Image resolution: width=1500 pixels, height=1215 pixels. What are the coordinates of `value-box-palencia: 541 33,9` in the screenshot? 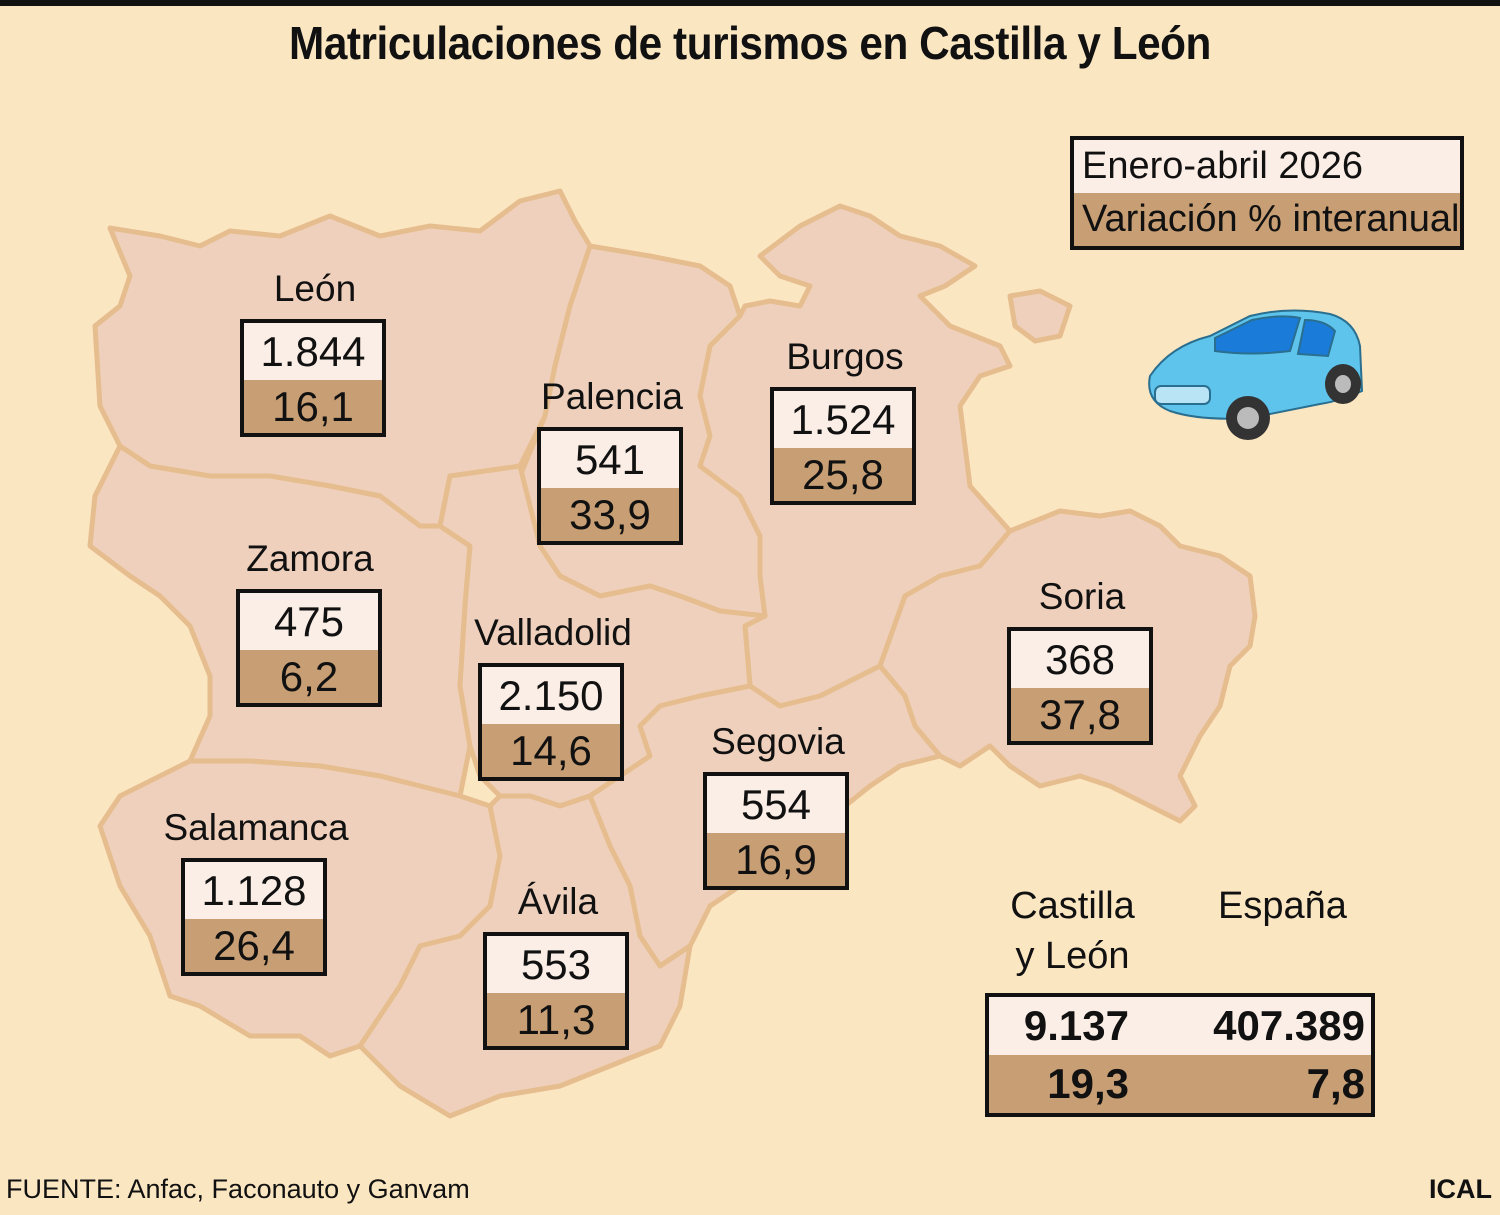 It's located at (610, 486).